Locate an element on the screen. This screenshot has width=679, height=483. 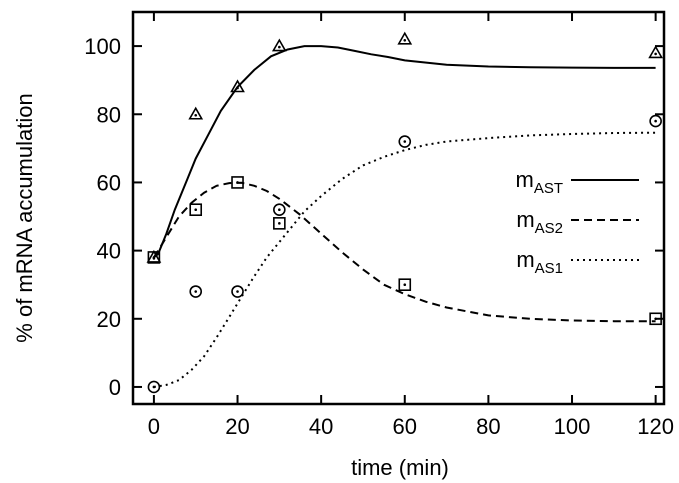
y-tick-label: 0 is located at coordinates (115, 387).